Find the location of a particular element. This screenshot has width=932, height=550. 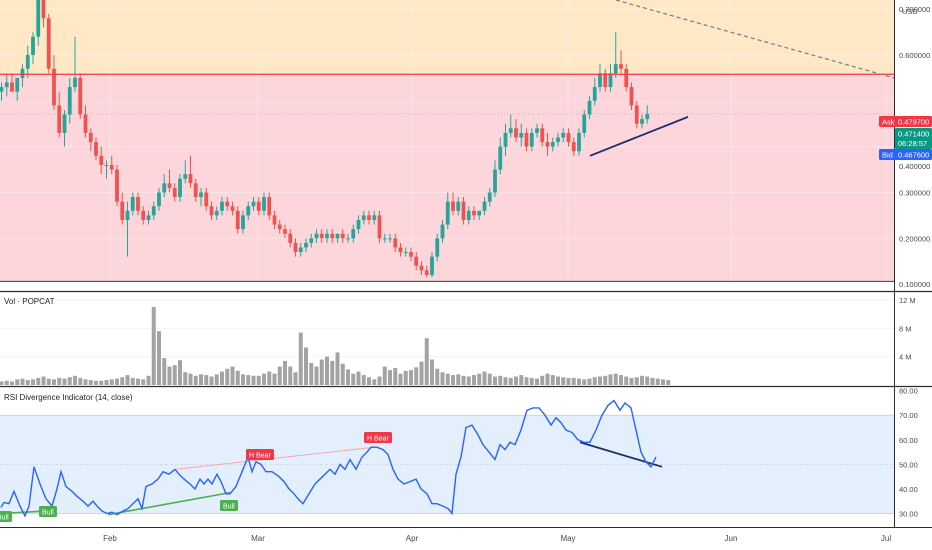

volume-tick-label: 12 M is located at coordinates (907, 300).